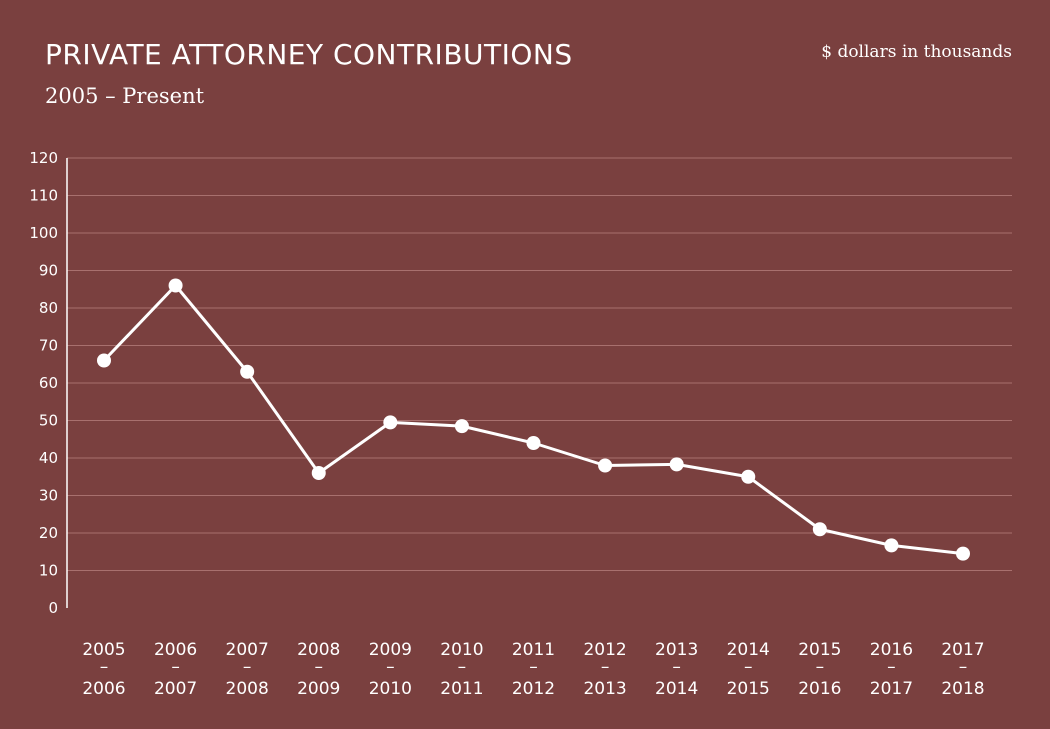  What do you see at coordinates (962, 689) in the screenshot?
I see `x-tick-label-line: 2018` at bounding box center [962, 689].